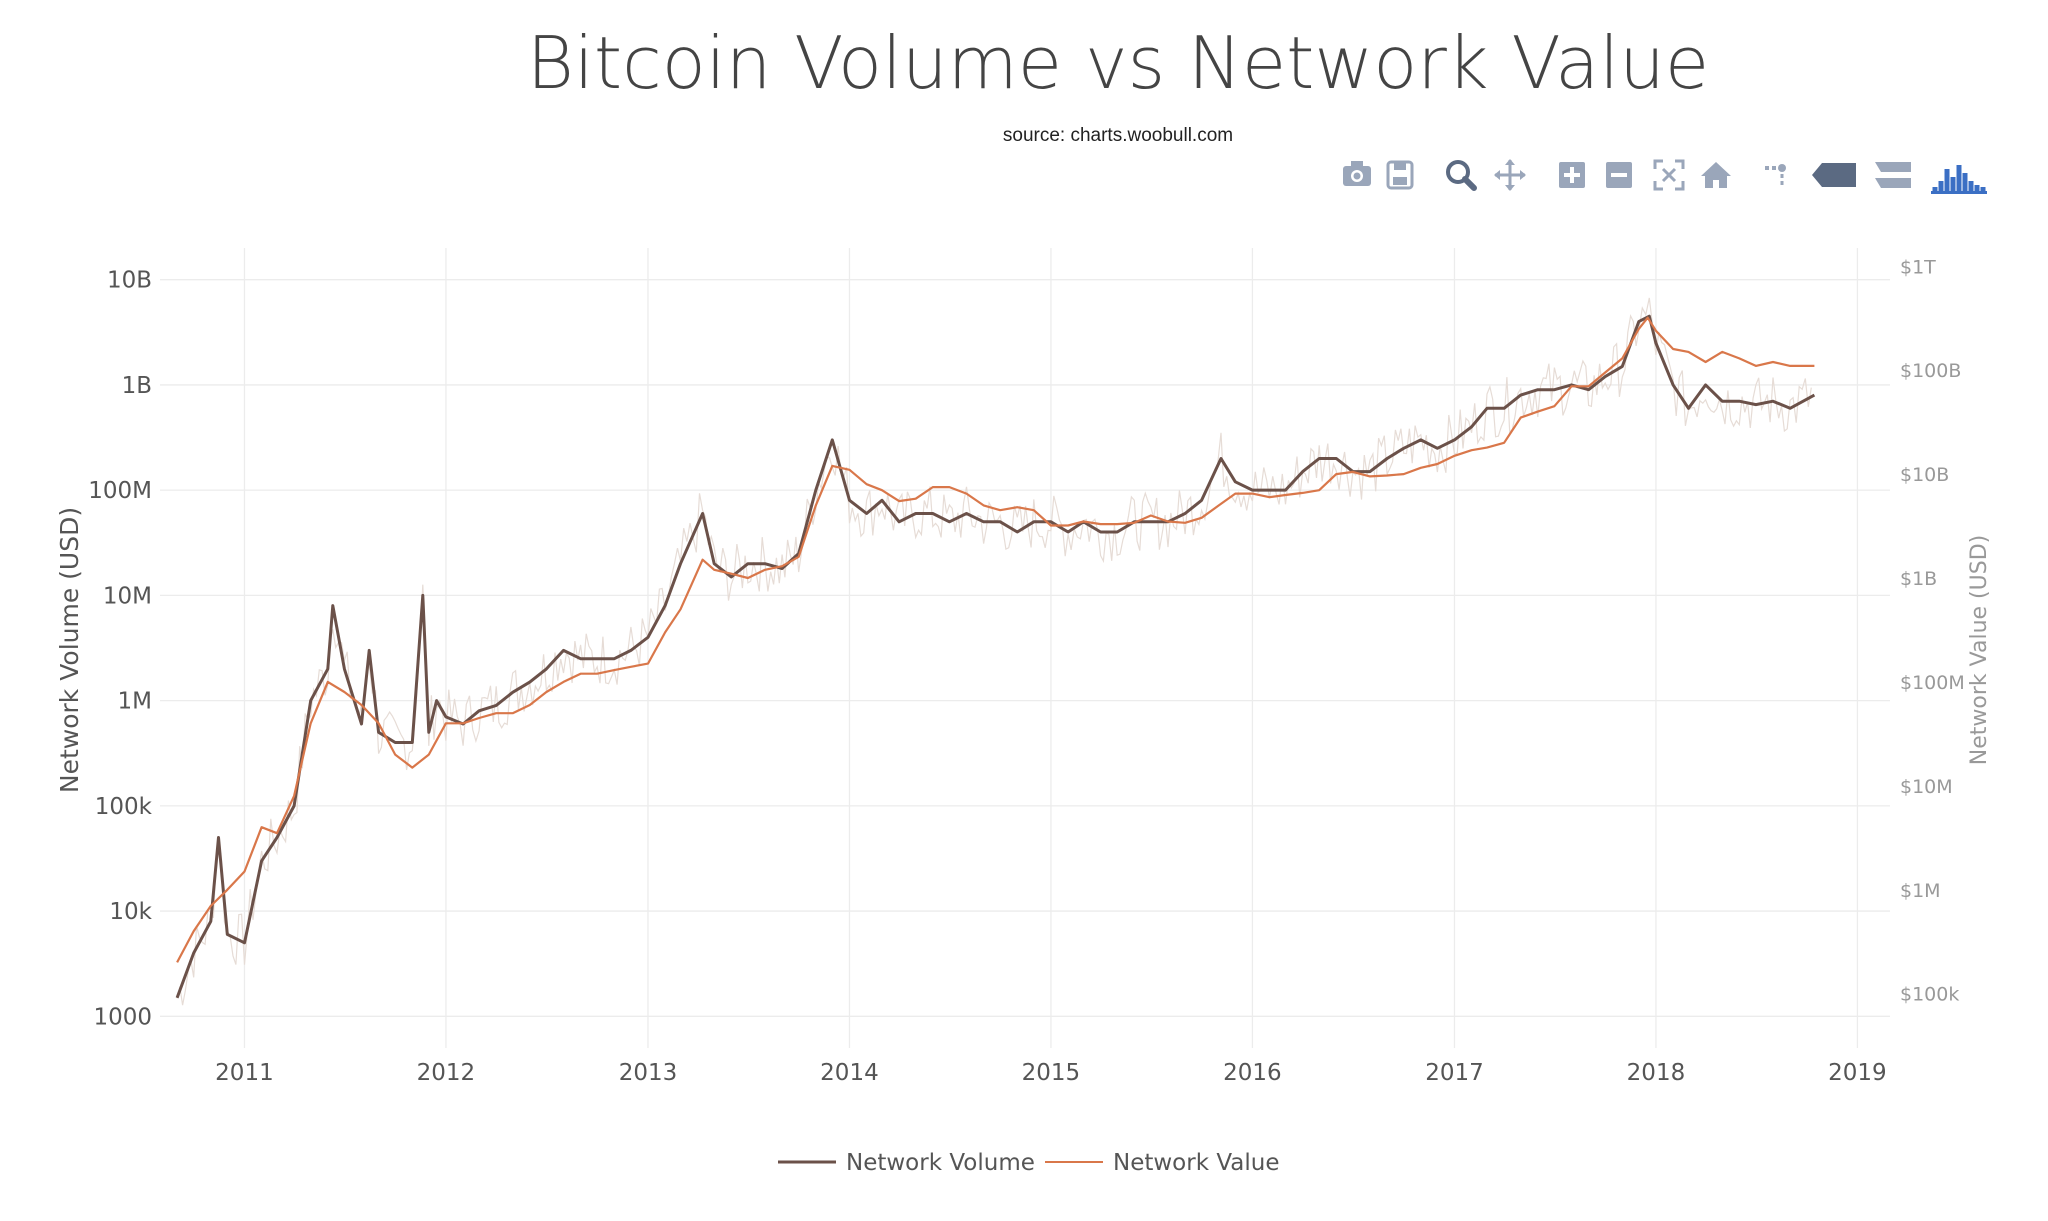 This screenshot has height=1221, width=2048. I want to click on y-left-tick-label: 1000, so click(122, 1017).